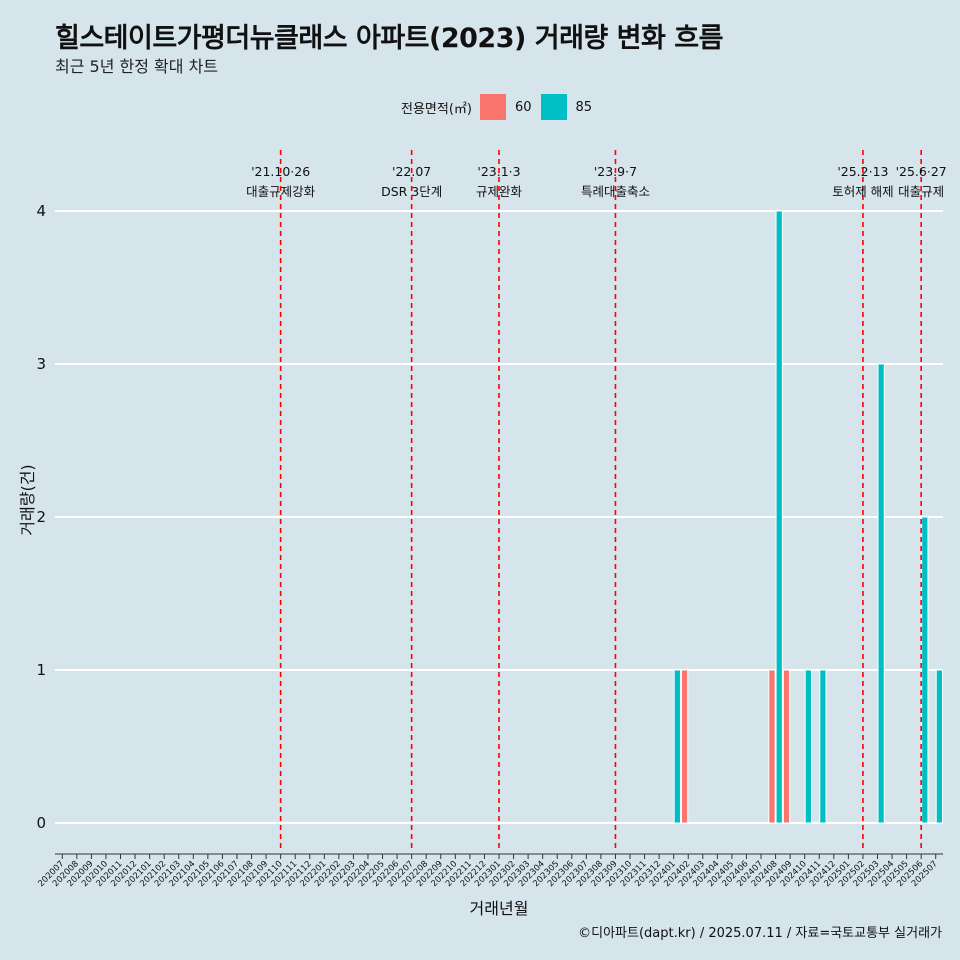 This screenshot has width=960, height=960. I want to click on annotation-label-202110: 대출규제강화, so click(281, 191).